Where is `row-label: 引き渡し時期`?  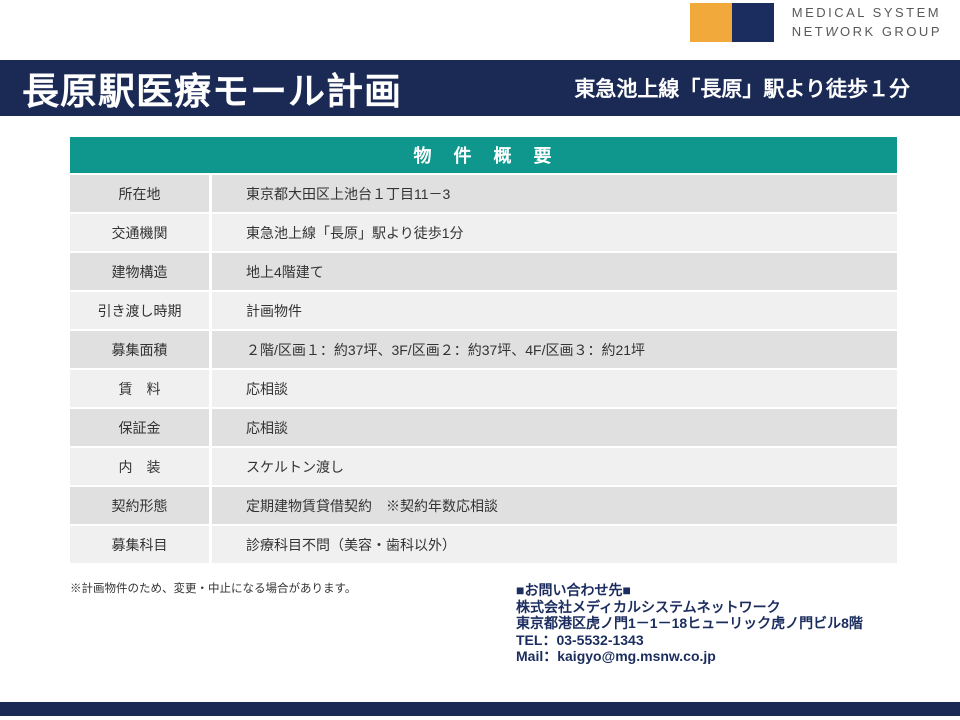 row-label: 引き渡し時期 is located at coordinates (141, 310).